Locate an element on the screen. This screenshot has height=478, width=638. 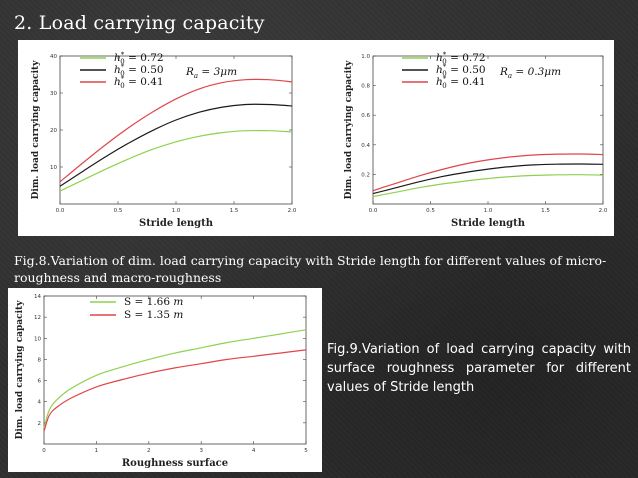
fig9-y-tick-label: 4 is located at coordinates (40, 403).